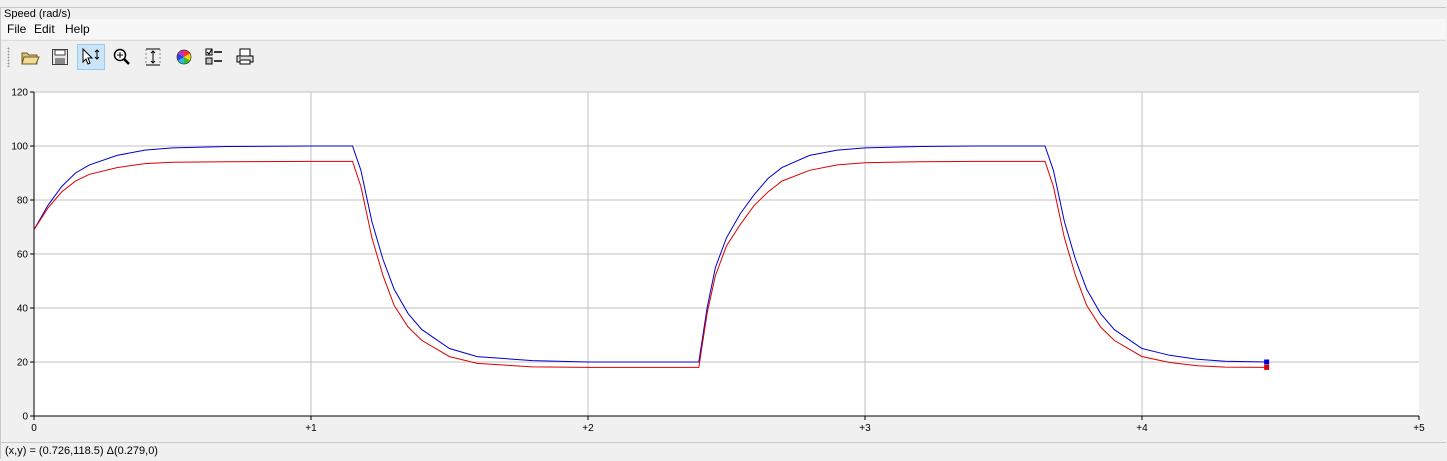 The image size is (1447, 461). I want to click on x-tick-label: +3, so click(865, 428).